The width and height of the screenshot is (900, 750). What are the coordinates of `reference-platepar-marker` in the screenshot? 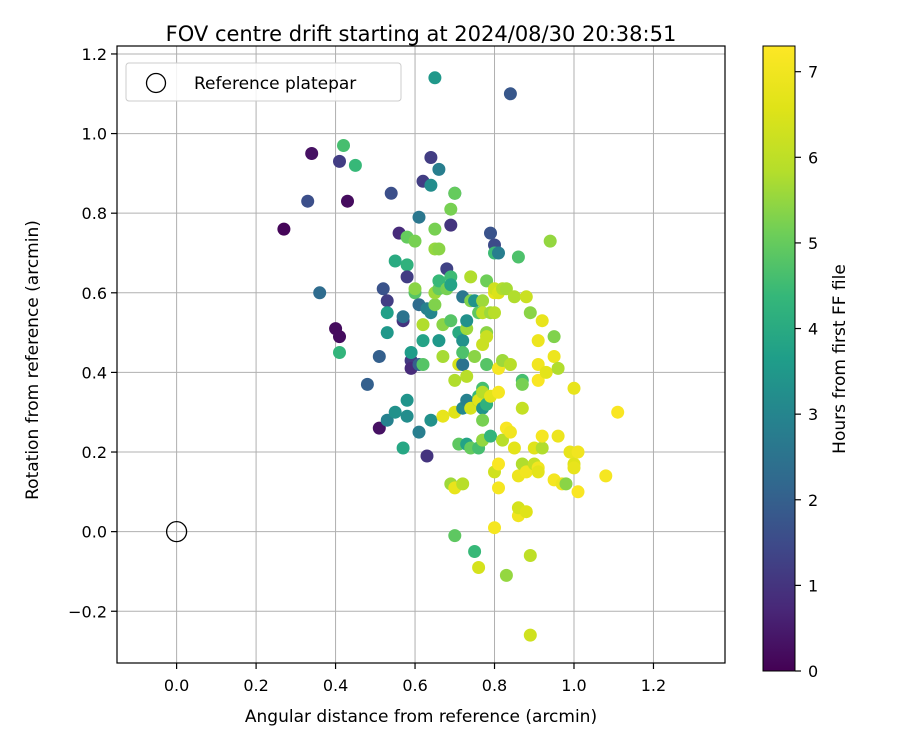 It's located at (176, 531).